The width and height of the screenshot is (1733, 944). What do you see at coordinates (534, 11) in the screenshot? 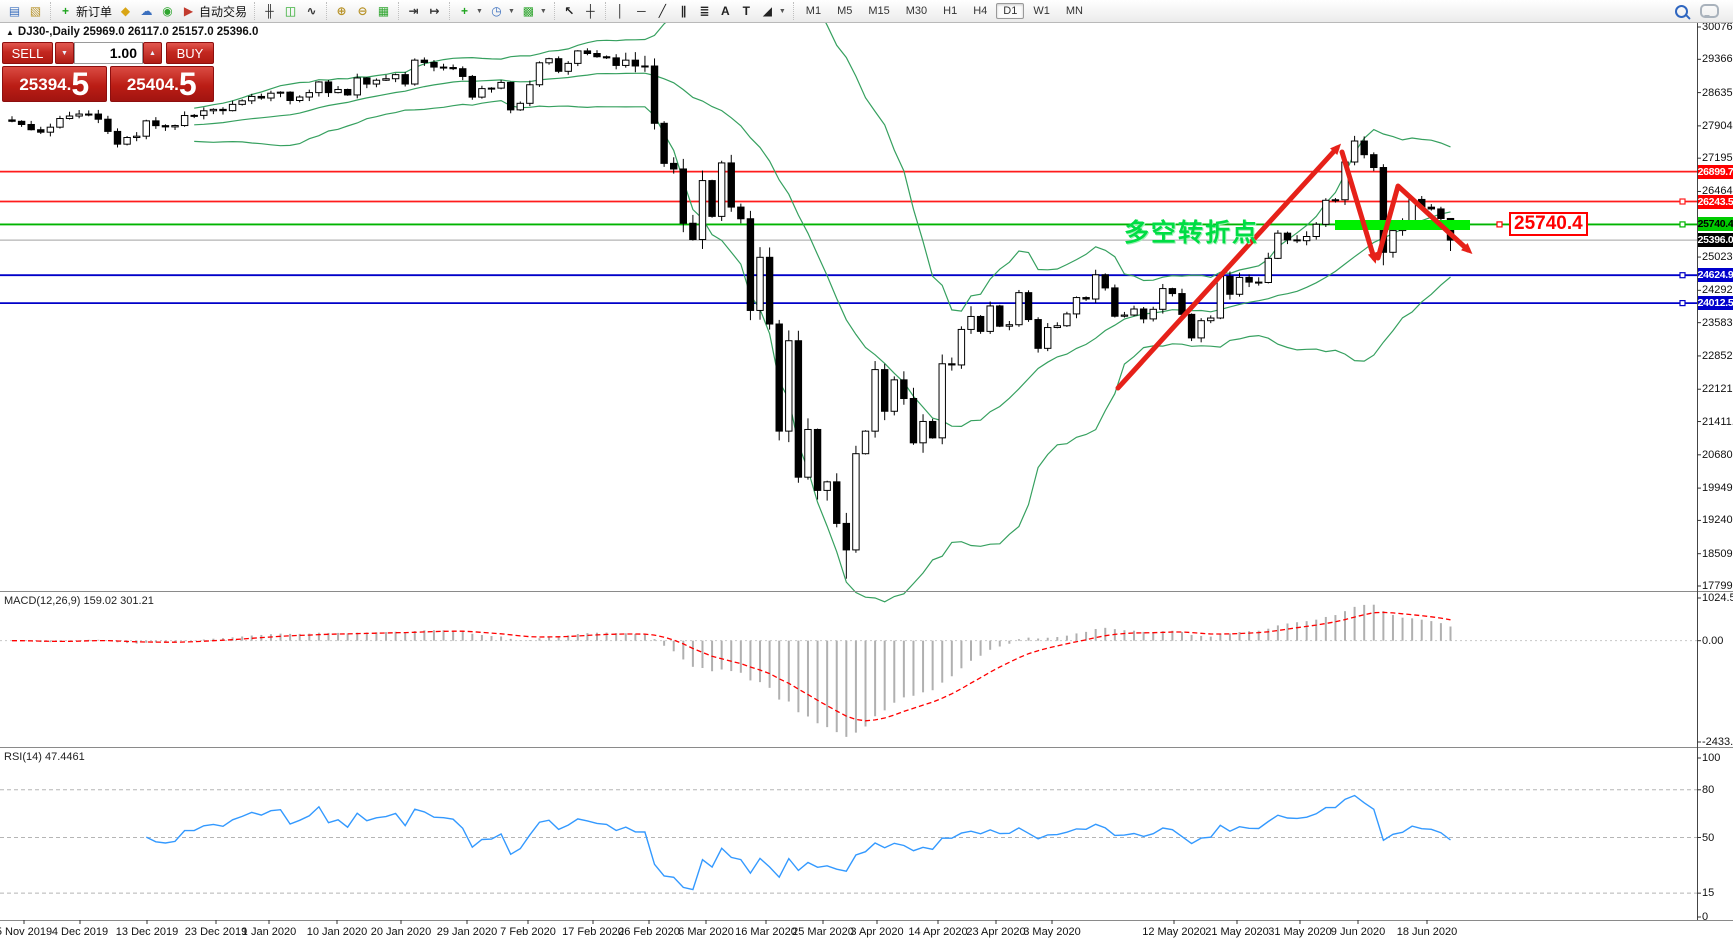
I see `templates-icon: ▩ ▼` at bounding box center [534, 11].